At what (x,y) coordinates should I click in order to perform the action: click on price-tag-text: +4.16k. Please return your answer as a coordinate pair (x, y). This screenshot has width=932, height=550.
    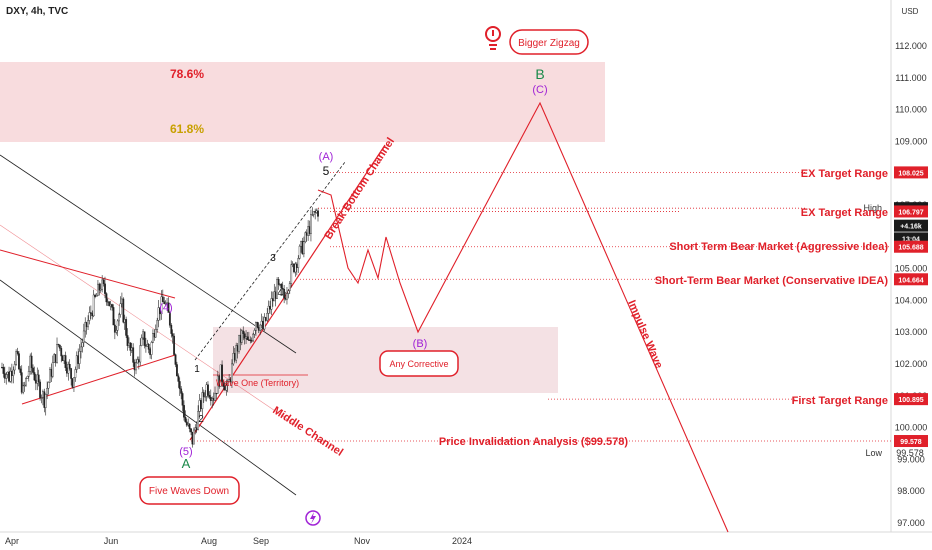
    Looking at the image, I should click on (911, 227).